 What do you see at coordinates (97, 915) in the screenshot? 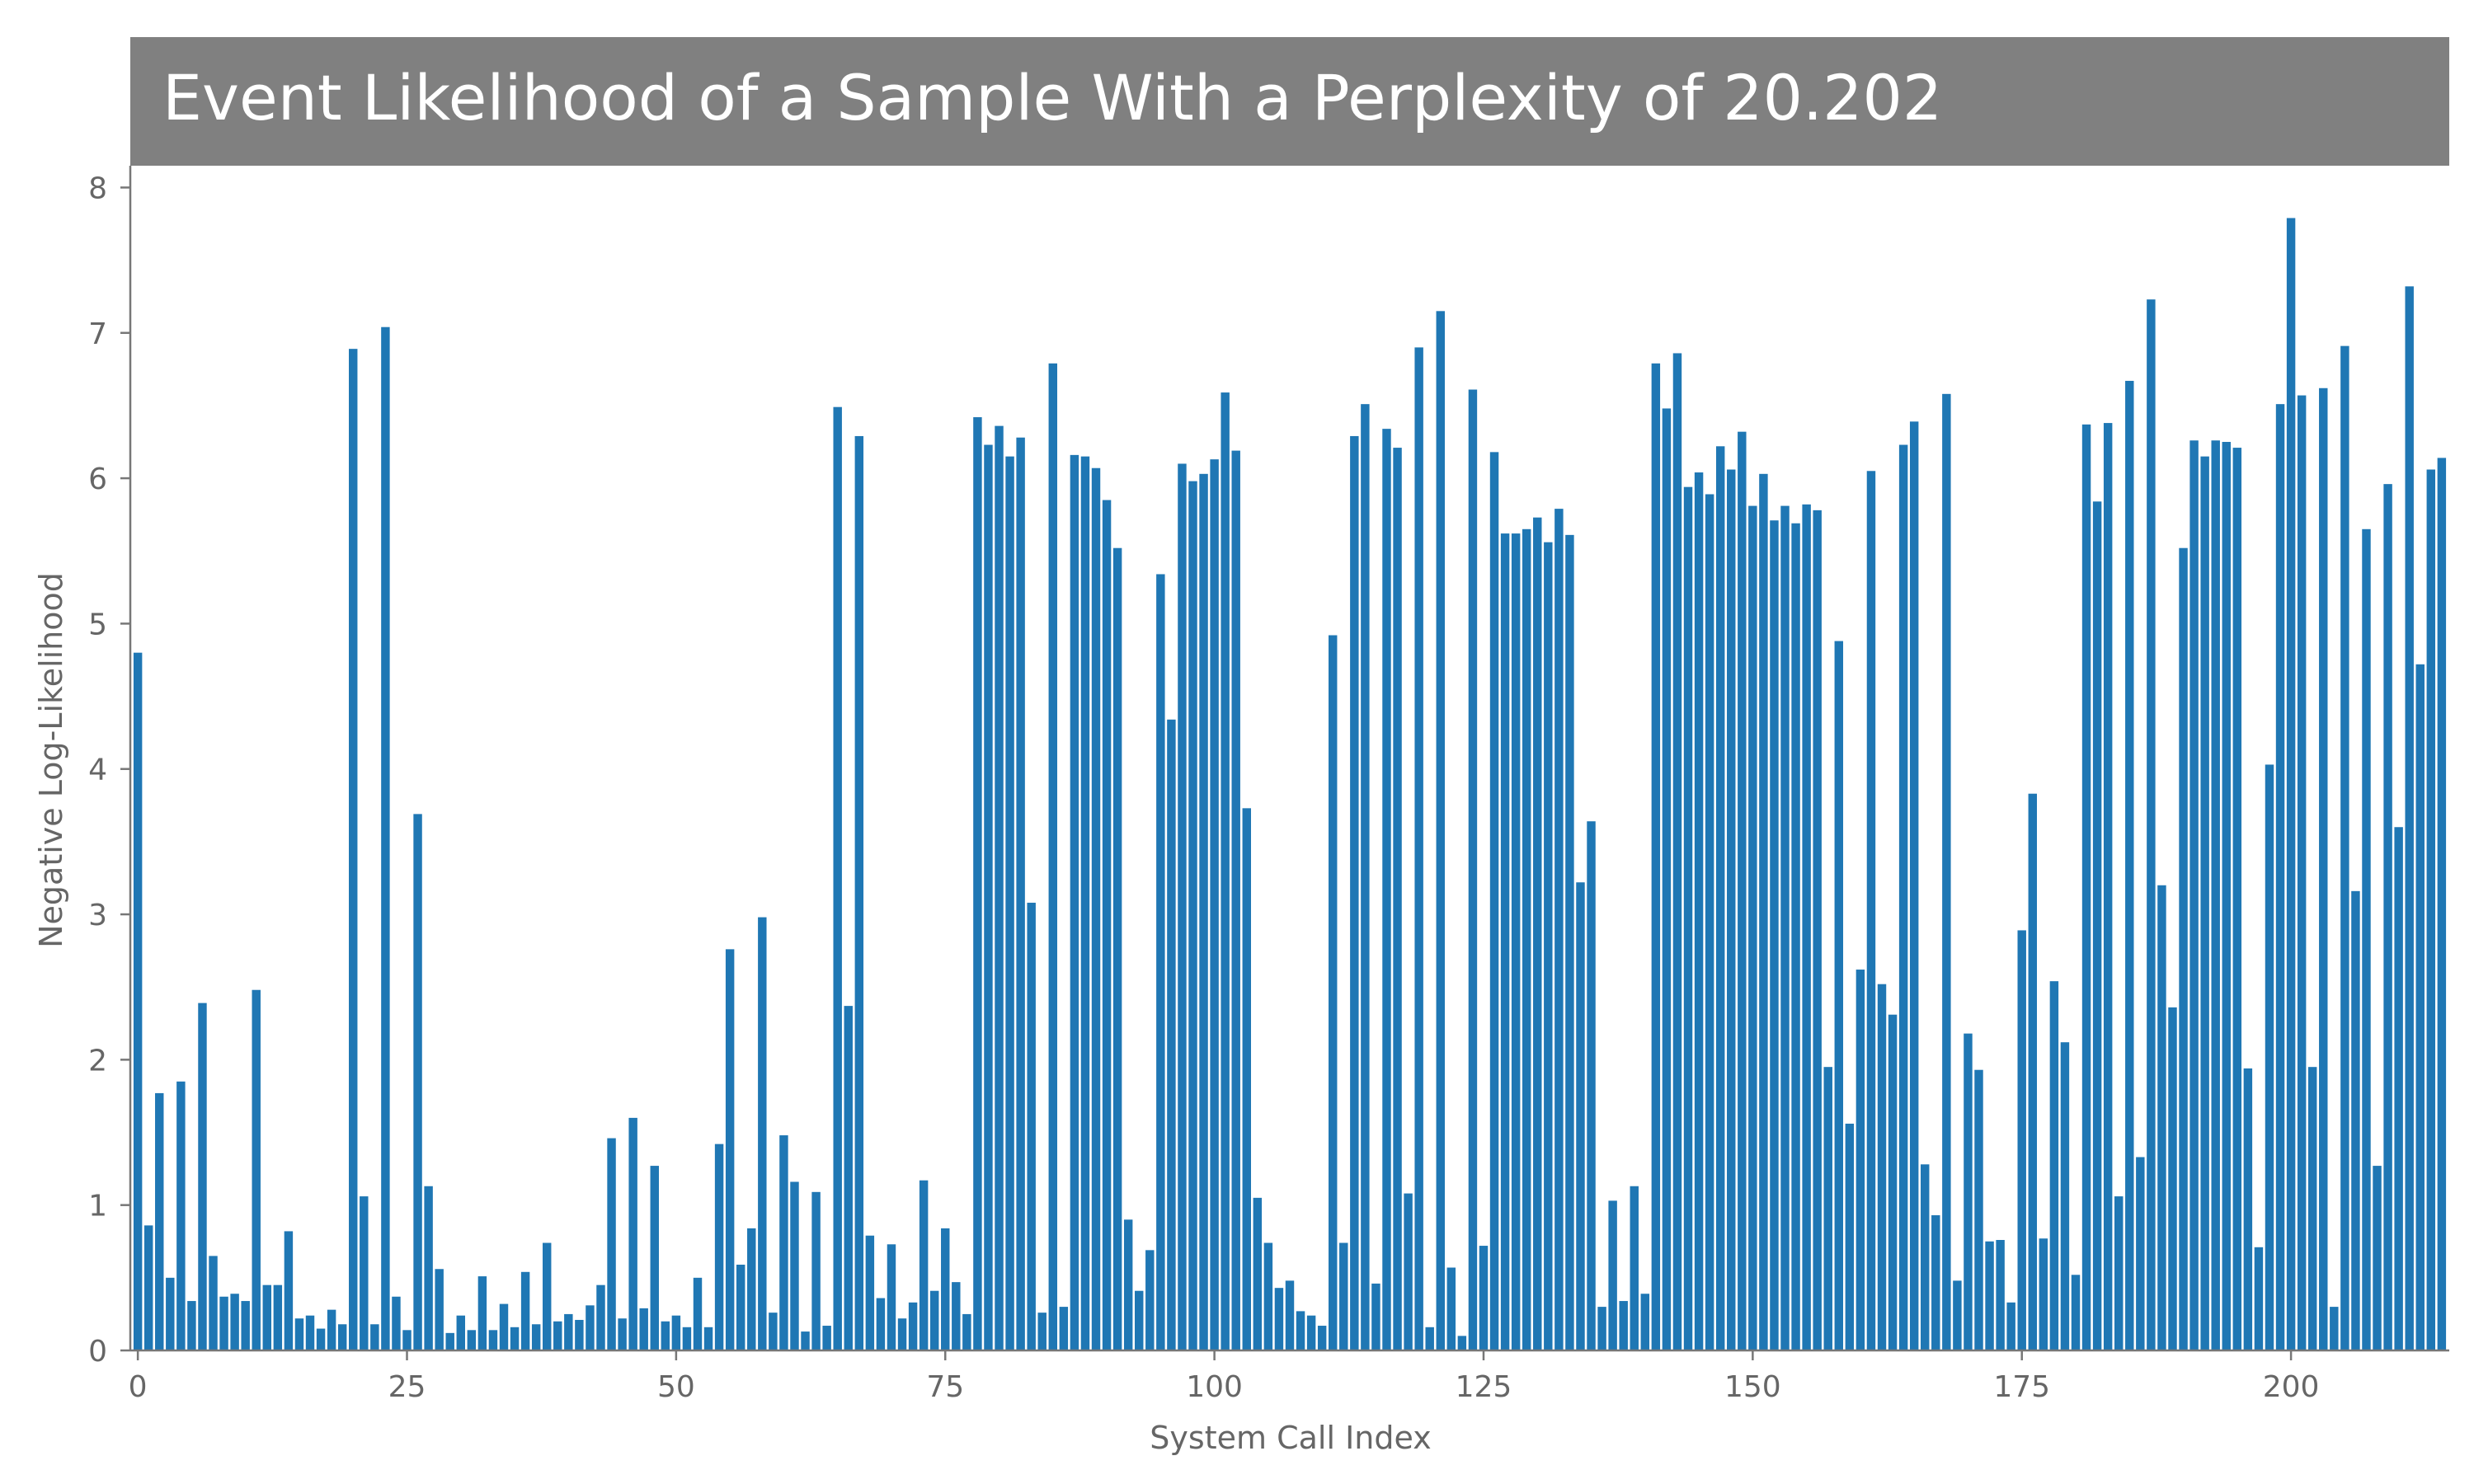
I see `y-tick-label: 3` at bounding box center [97, 915].